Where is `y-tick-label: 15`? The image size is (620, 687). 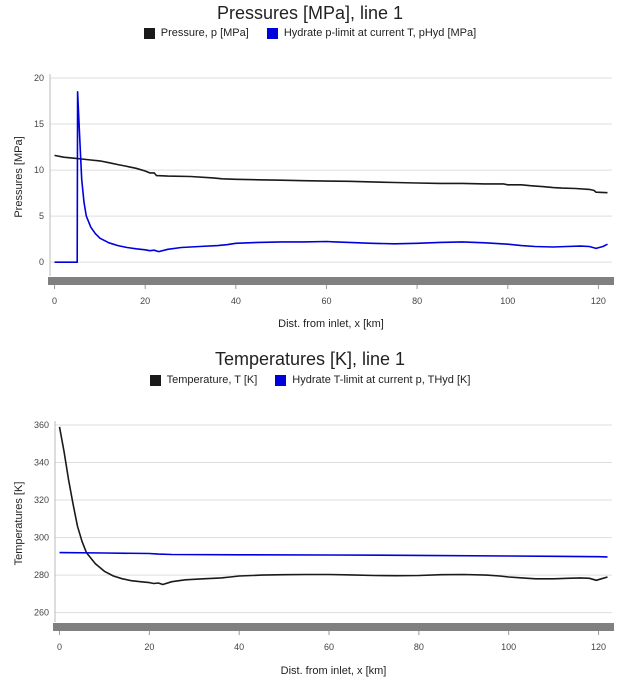
y-tick-label: 15 is located at coordinates (39, 124).